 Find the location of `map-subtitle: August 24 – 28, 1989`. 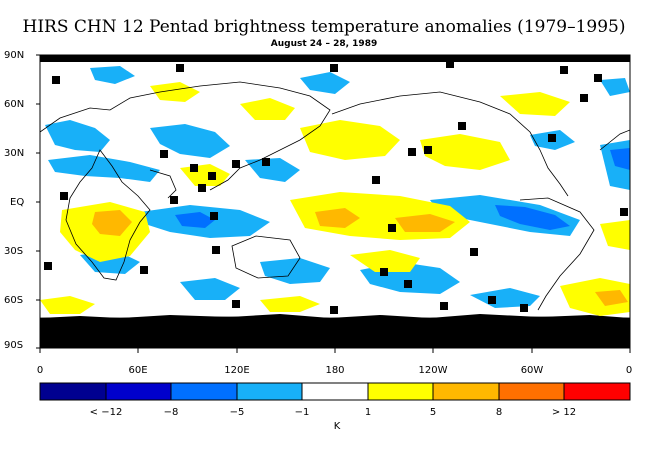

map-subtitle: August 24 – 28, 1989 is located at coordinates (324, 44).